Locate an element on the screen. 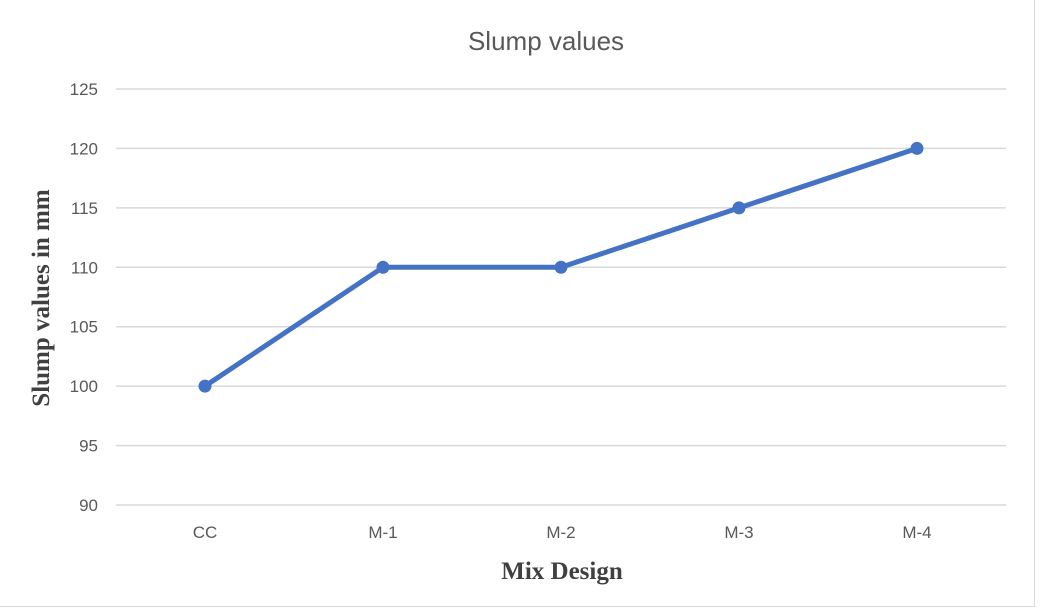 This screenshot has width=1040, height=608. x-tick-label: M-1 is located at coordinates (382, 532).